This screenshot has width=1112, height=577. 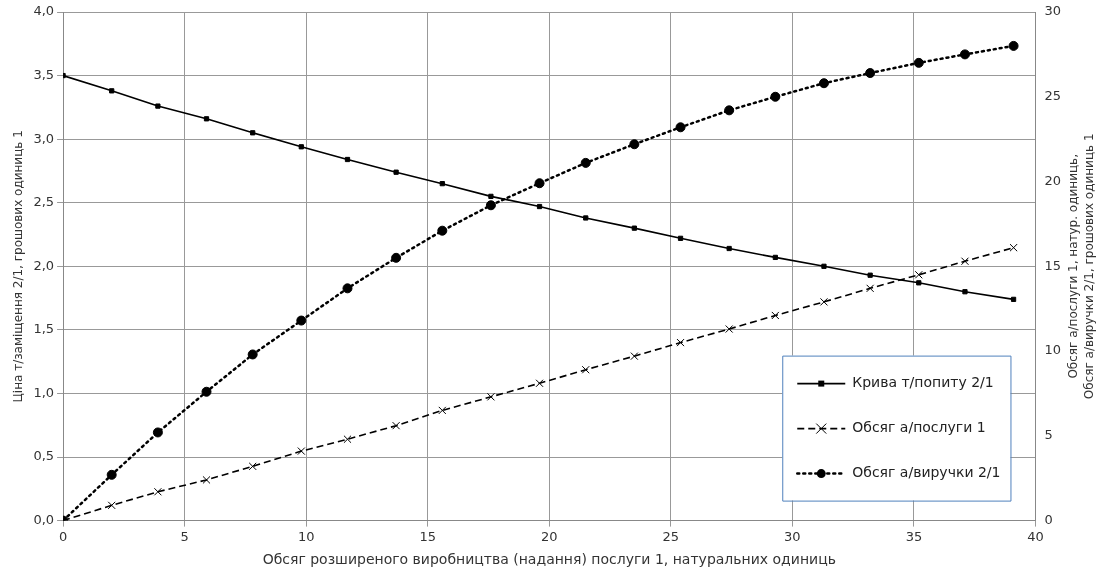 What do you see at coordinates (44, 519) in the screenshot?
I see `y-tick-label: 0,0` at bounding box center [44, 519].